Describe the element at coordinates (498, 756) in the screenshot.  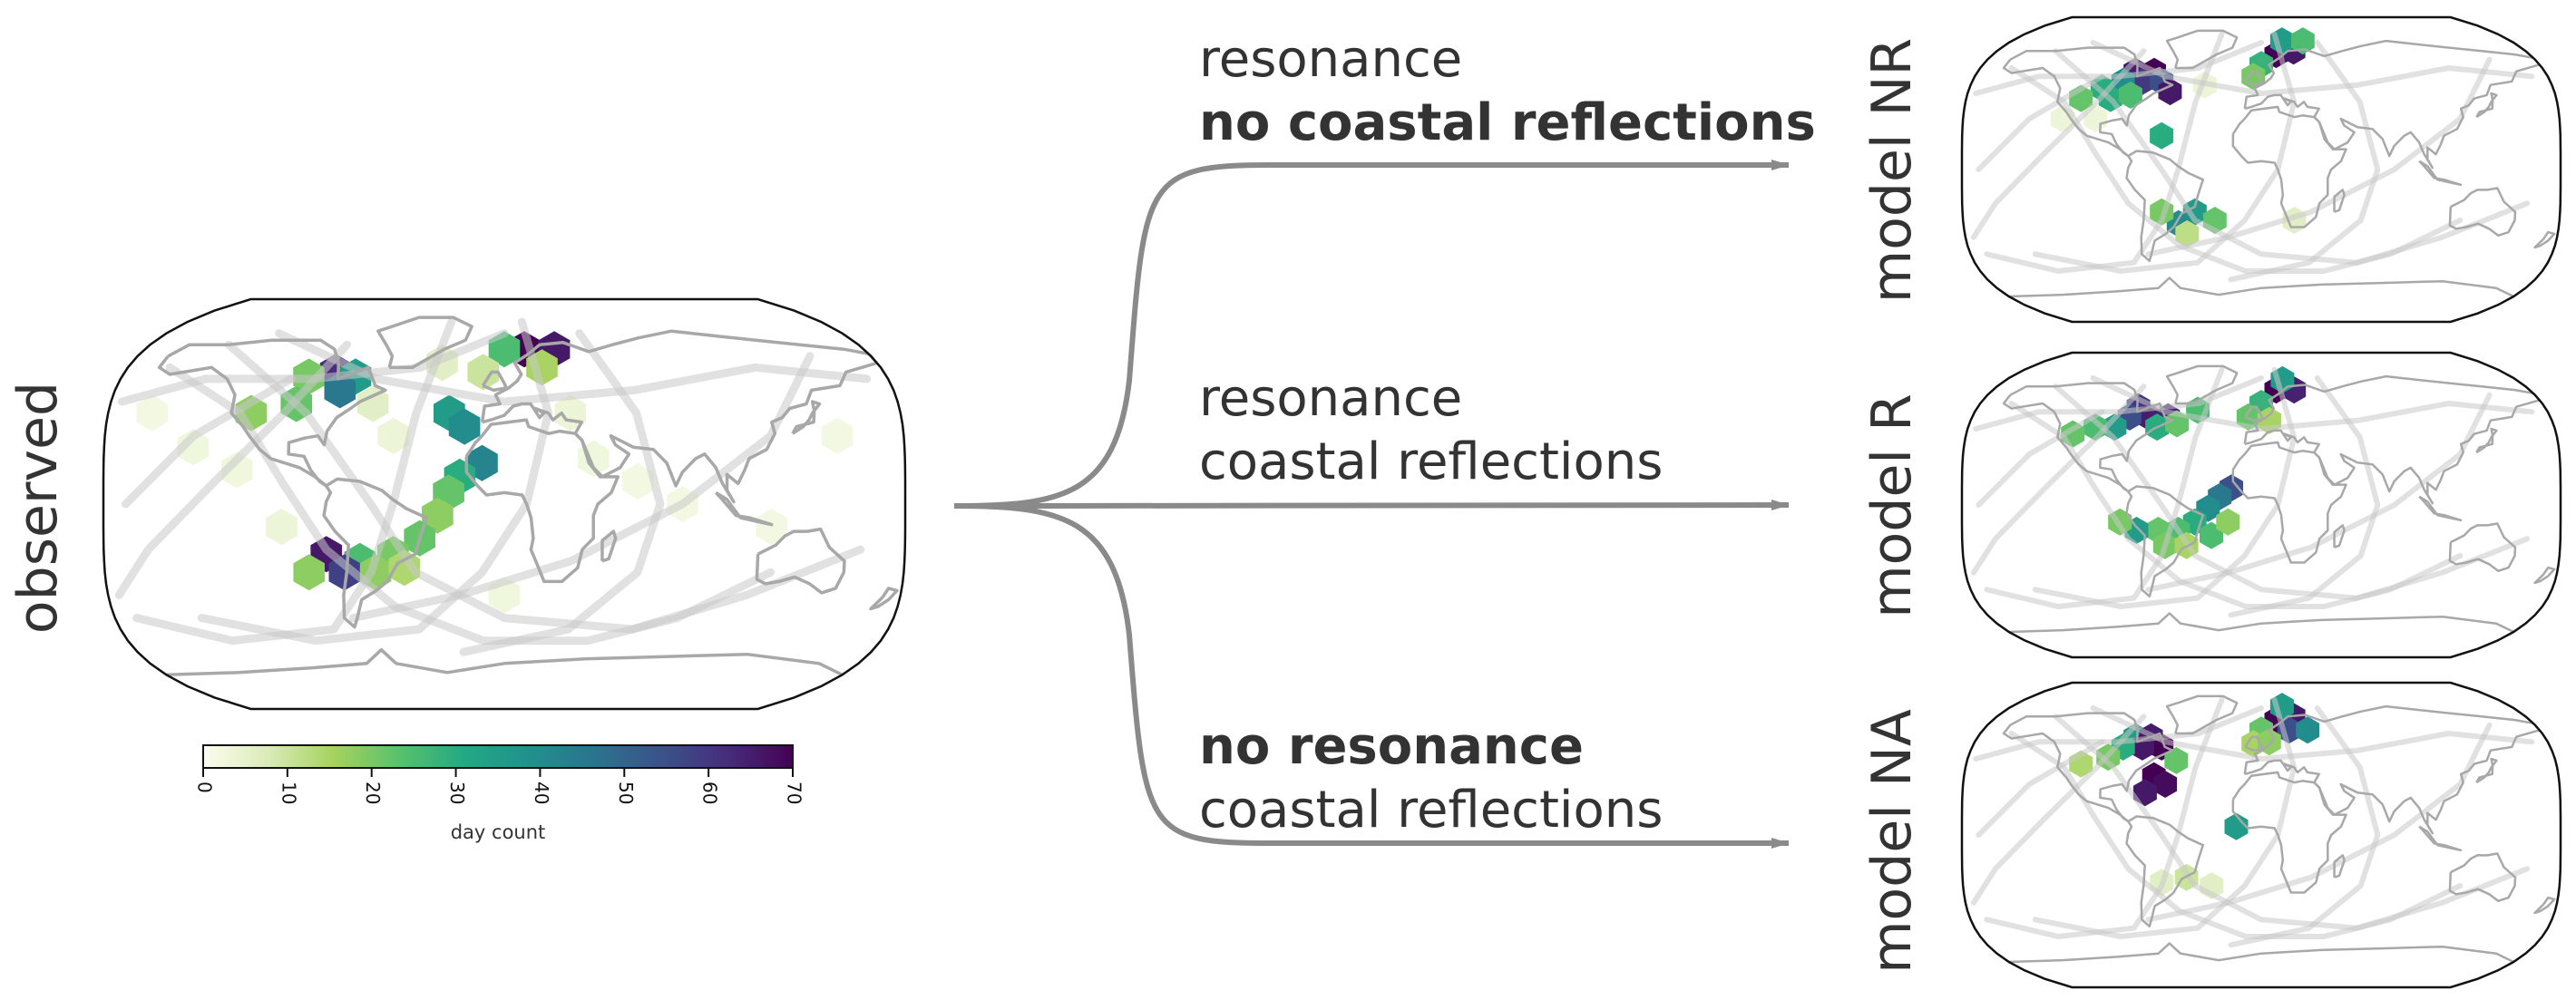
I see `colorbar-scale` at that location.